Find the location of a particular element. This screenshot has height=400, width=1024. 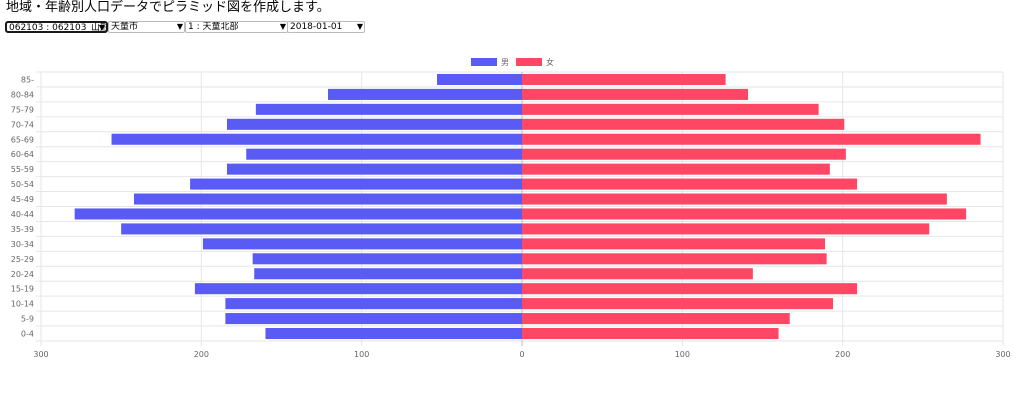

y-tick-label: 80-84 is located at coordinates (22, 94).